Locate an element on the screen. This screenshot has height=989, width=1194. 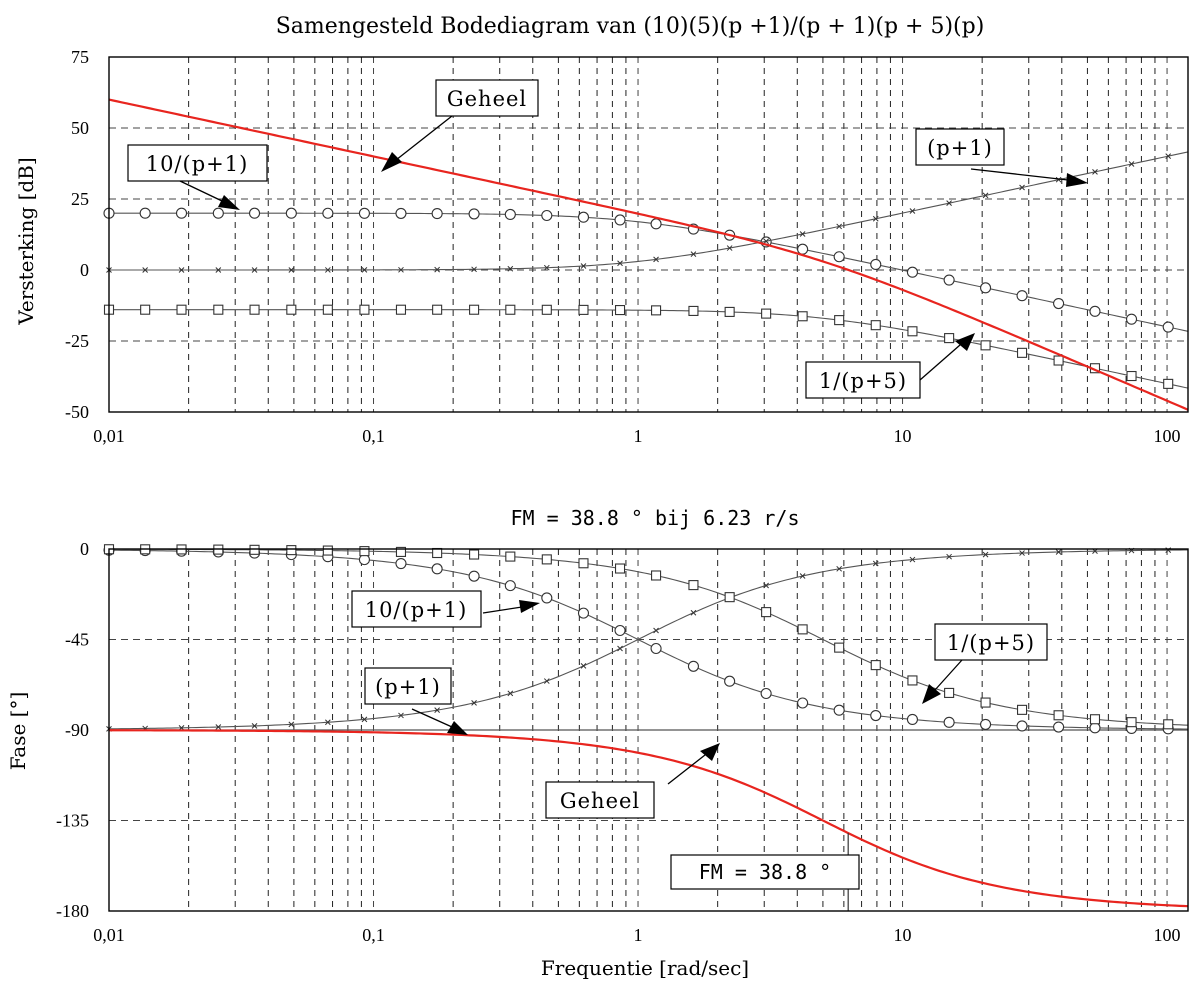
svg-text: 1/(p+5) is located at coordinates (991, 643).